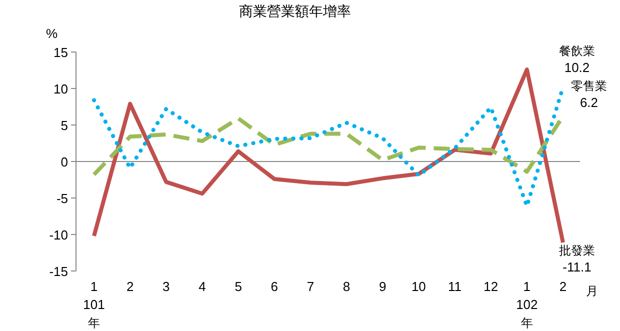 This screenshot has height=331, width=620. What do you see at coordinates (592, 291) in the screenshot?
I see `text: 月` at bounding box center [592, 291].